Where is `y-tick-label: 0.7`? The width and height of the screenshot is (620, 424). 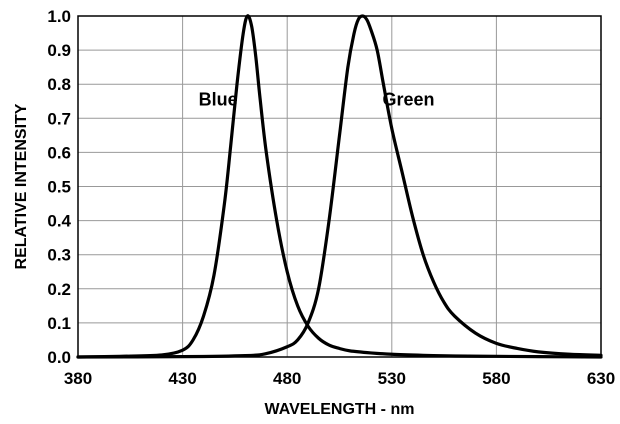 y-tick-label: 0.7 is located at coordinates (59, 118).